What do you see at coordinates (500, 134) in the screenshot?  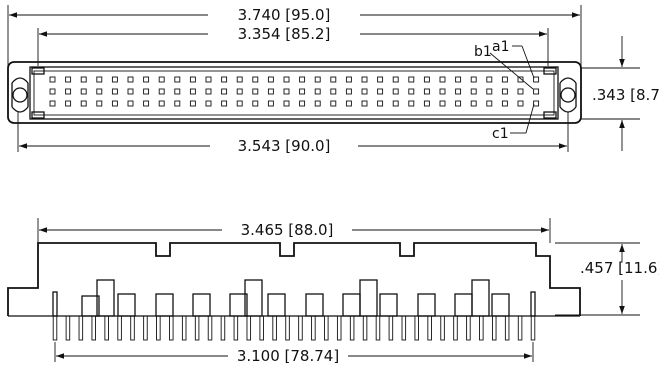 I see `label-c1: c1` at bounding box center [500, 134].